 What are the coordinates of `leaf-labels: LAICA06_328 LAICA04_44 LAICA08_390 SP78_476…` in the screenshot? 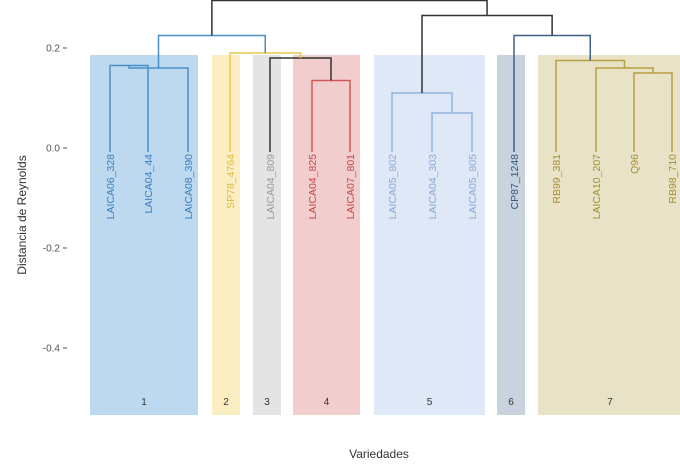 It's located at (392, 187).